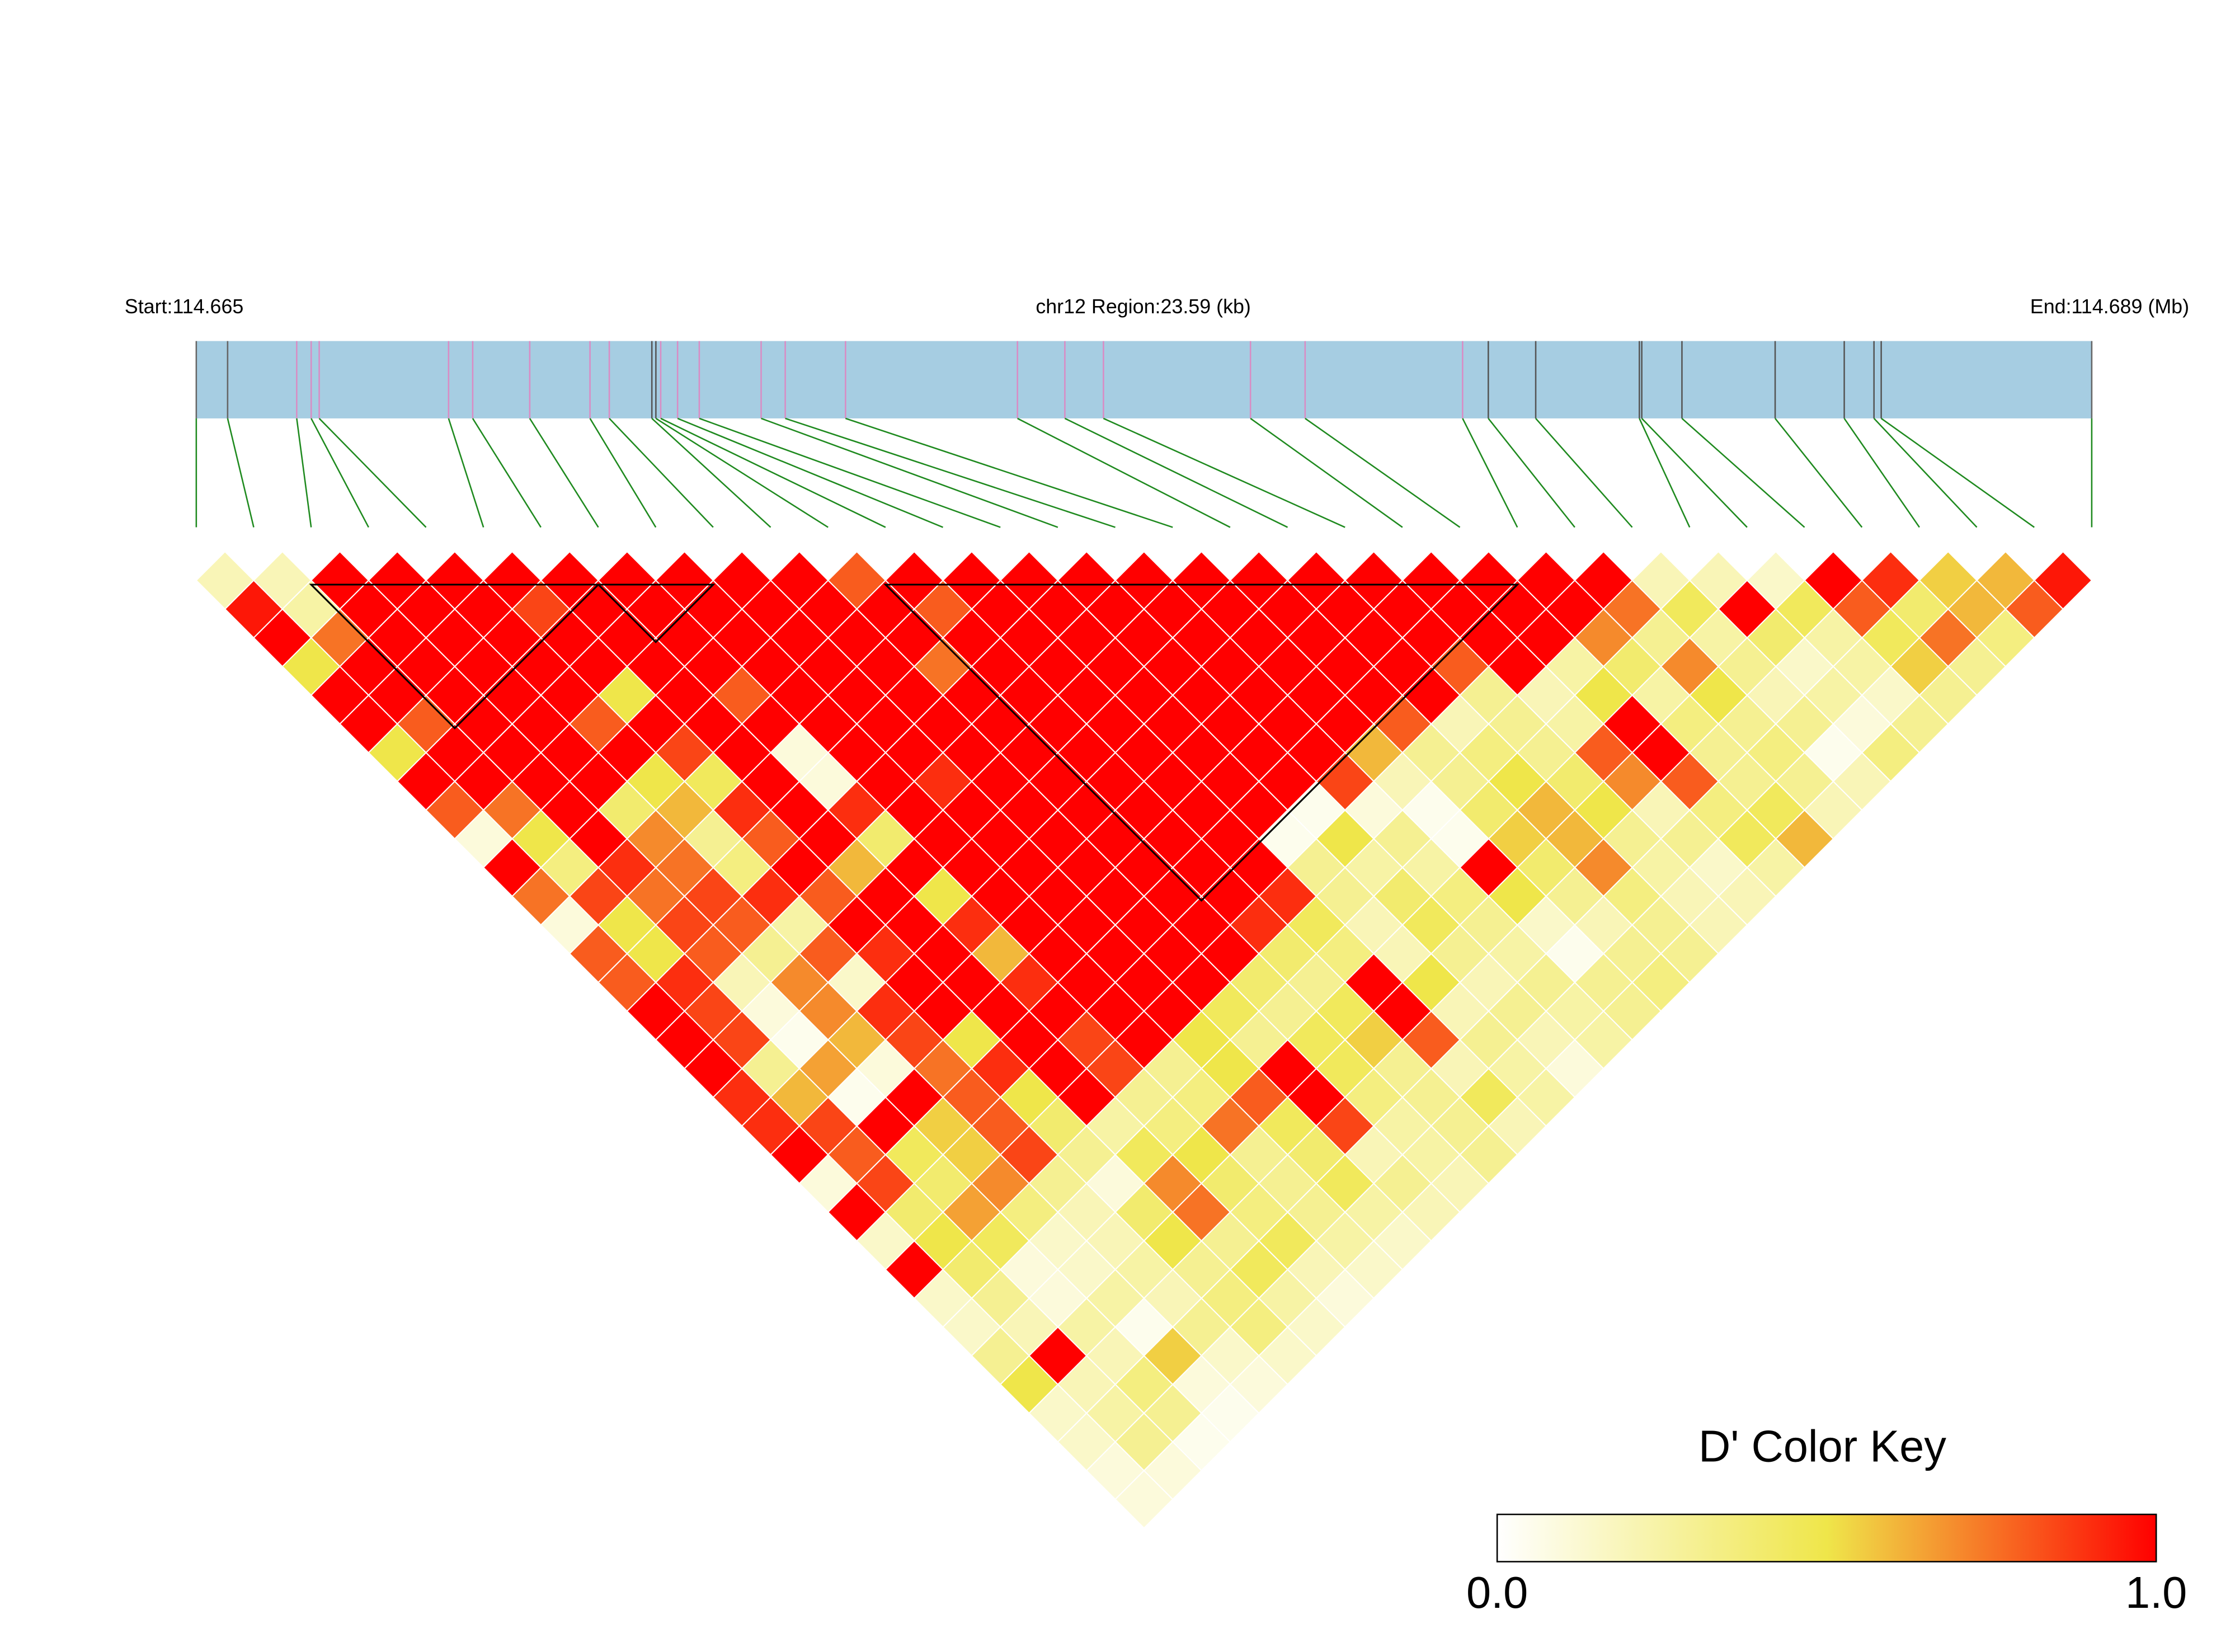 The image size is (2235, 1652). I want to click on key-tick-label: 0.0, so click(1497, 1593).